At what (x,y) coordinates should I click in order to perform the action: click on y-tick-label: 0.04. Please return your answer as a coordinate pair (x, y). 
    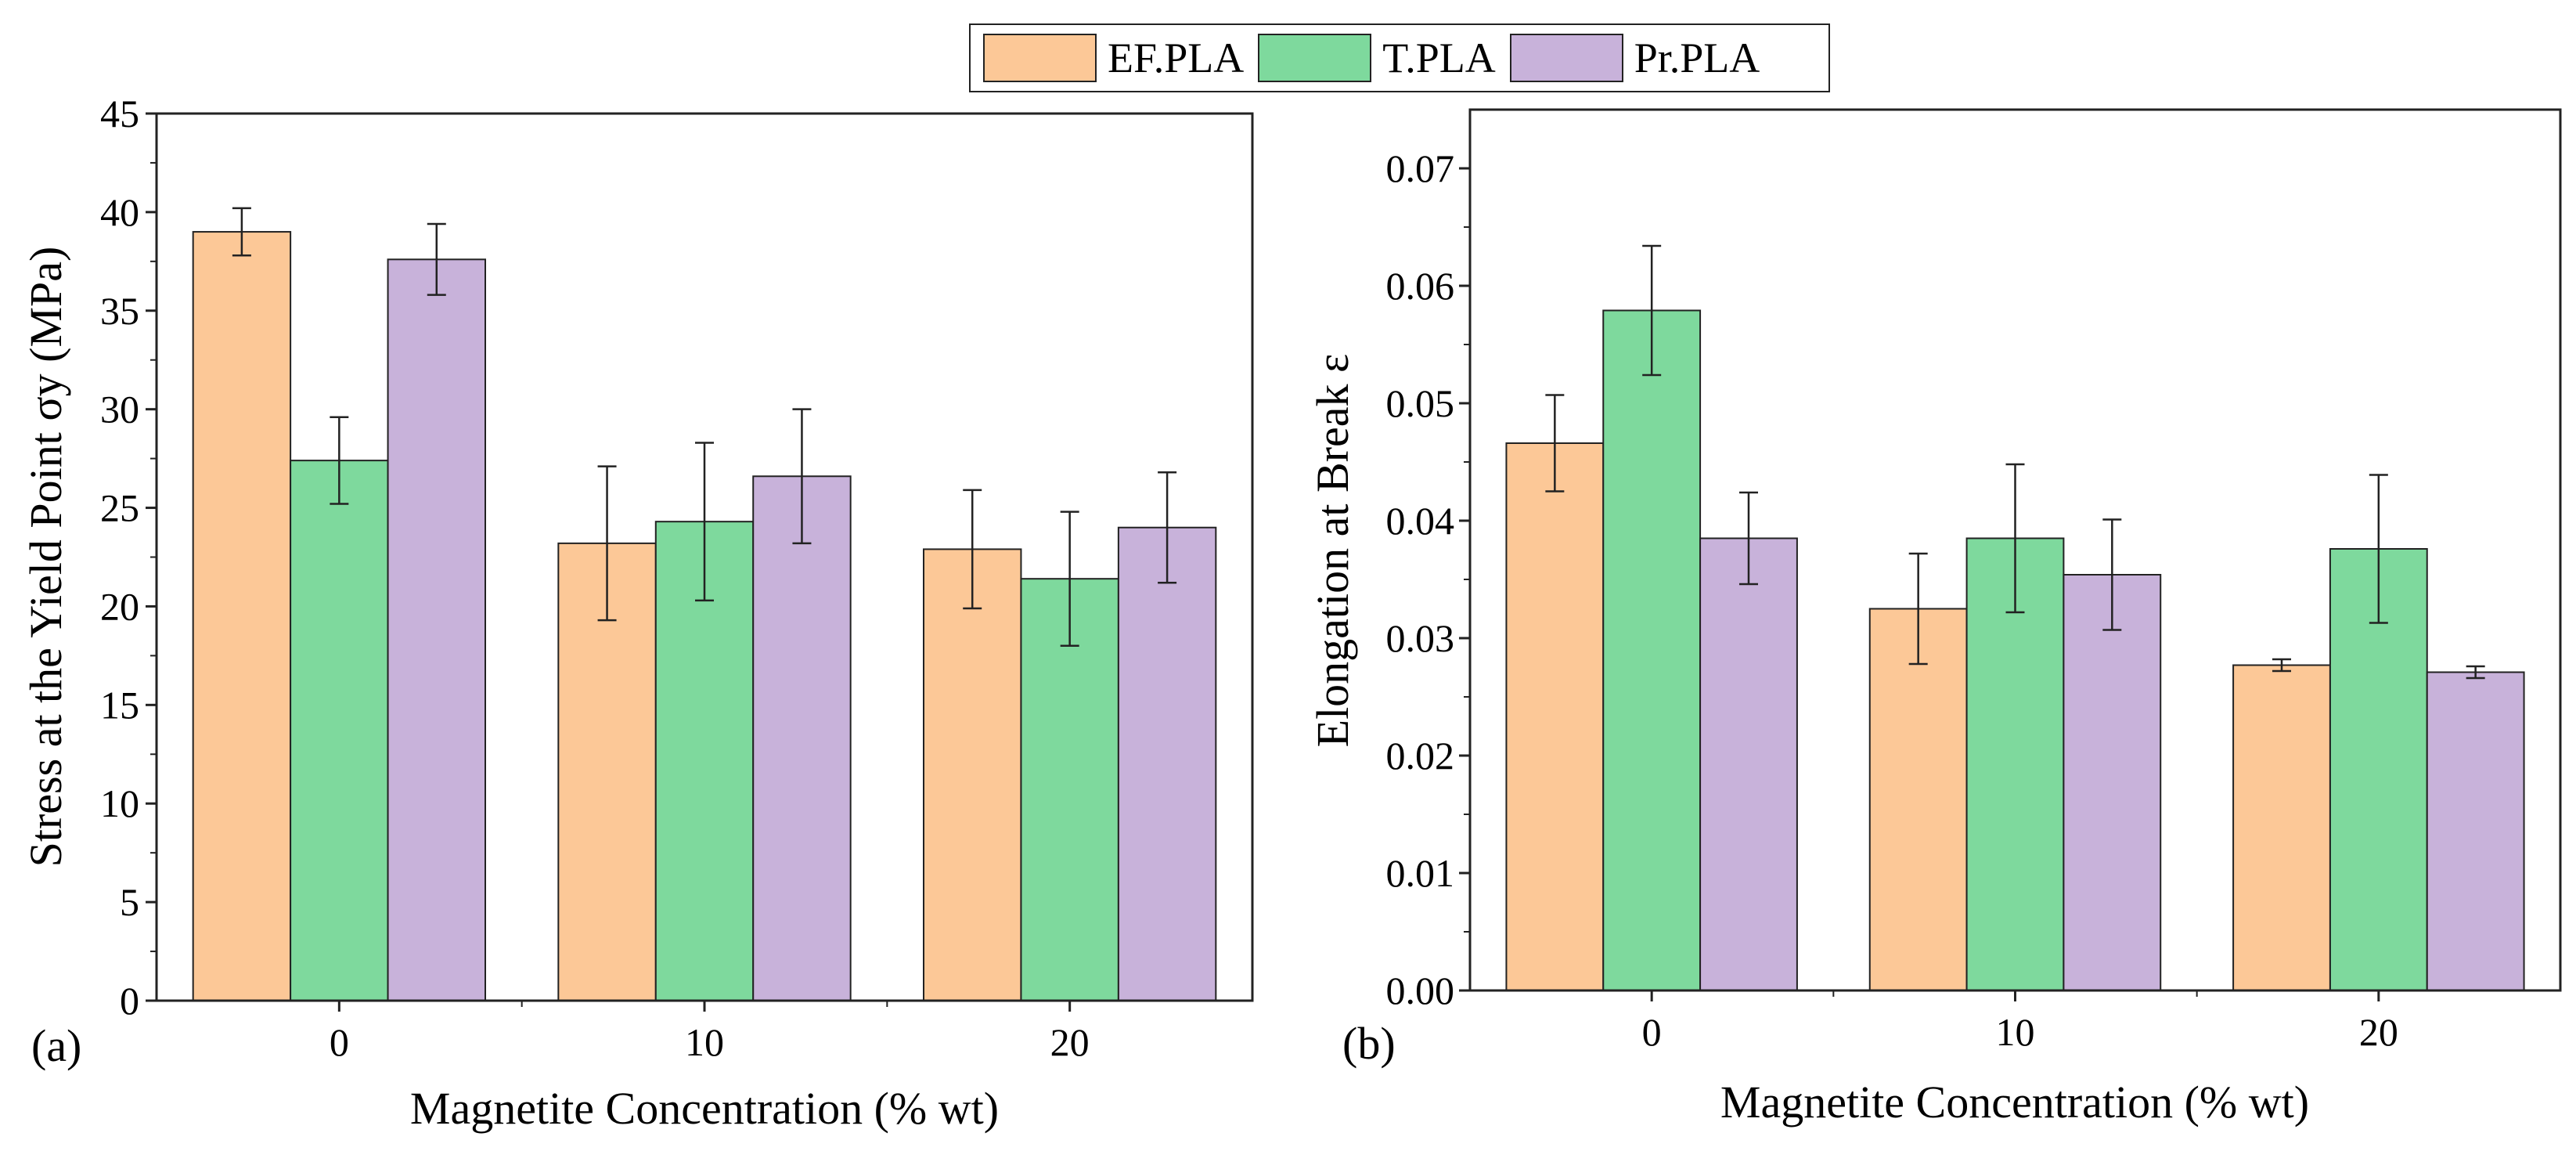
    Looking at the image, I should click on (1420, 521).